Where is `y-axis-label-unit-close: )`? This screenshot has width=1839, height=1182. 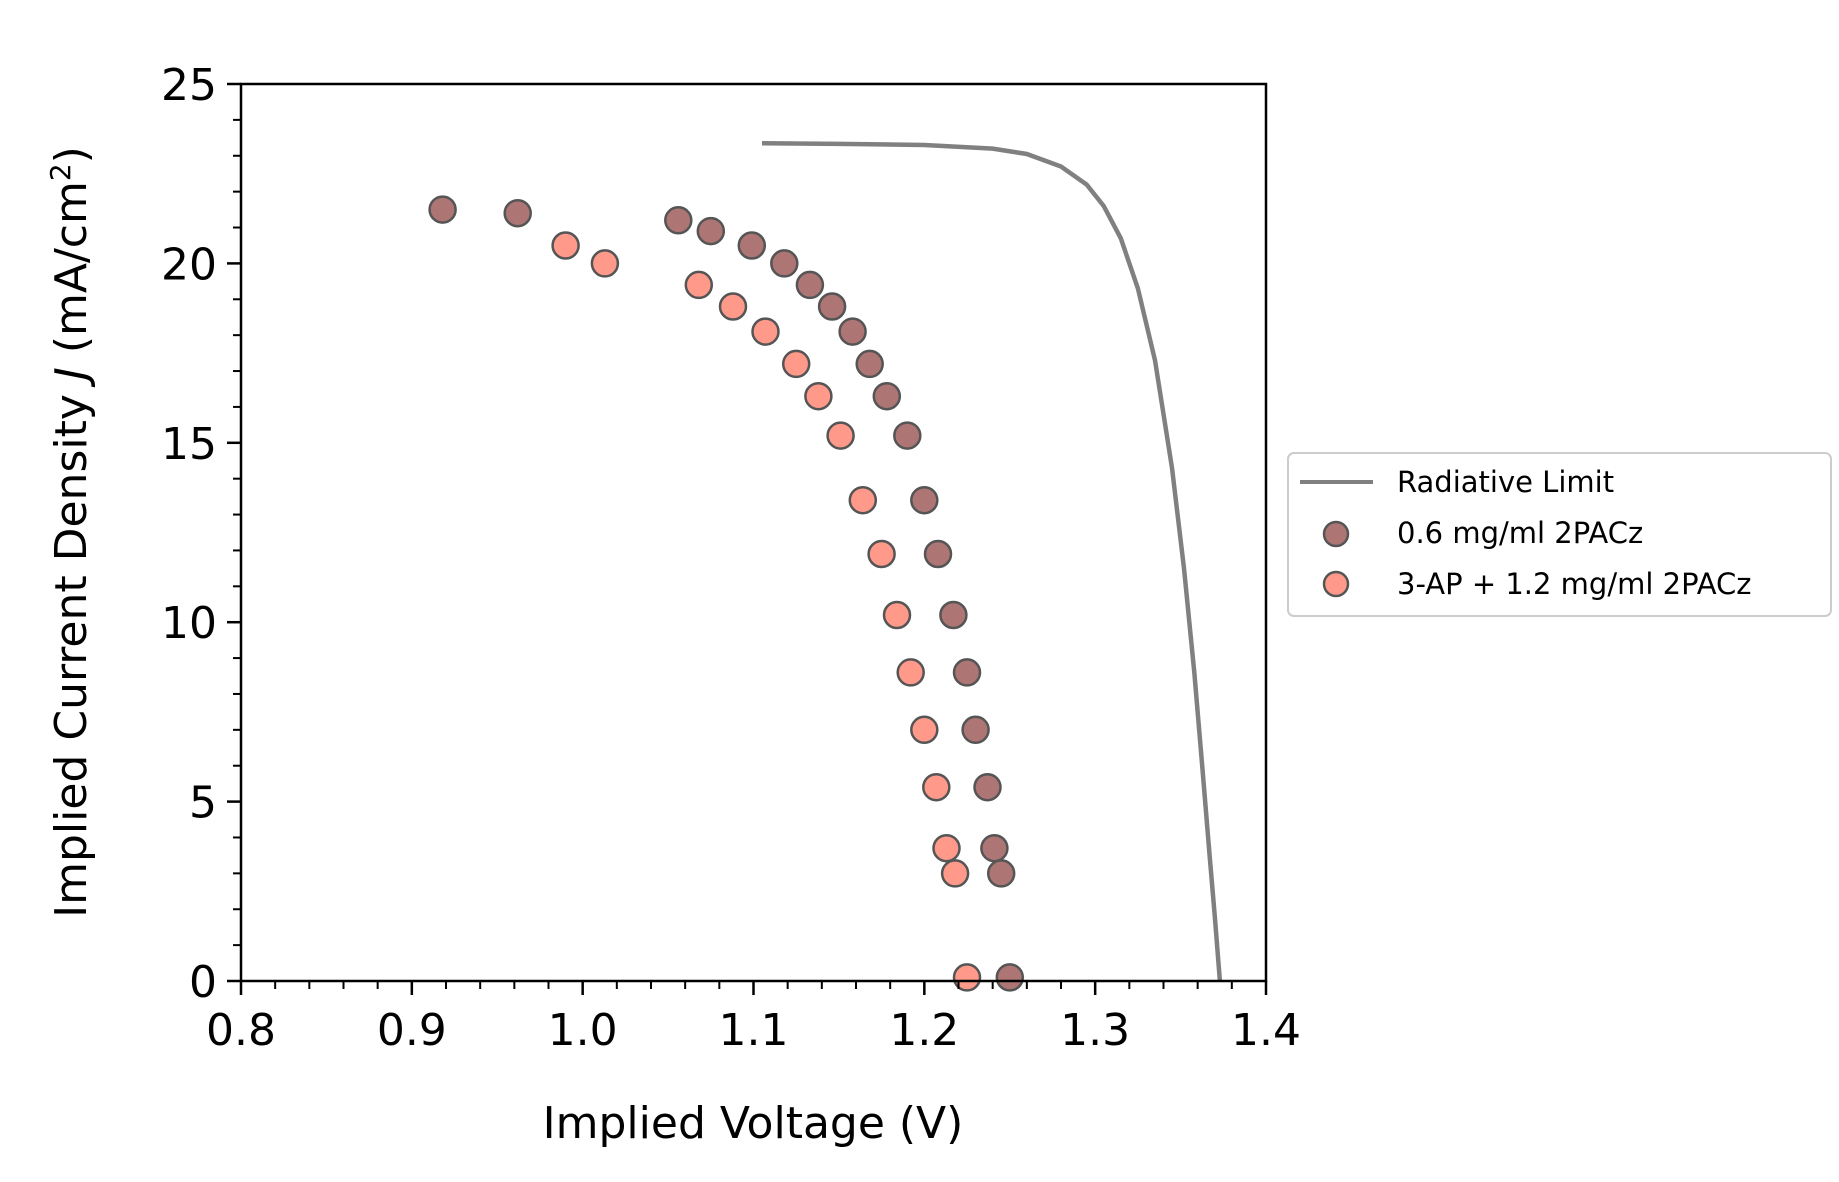
y-axis-label-unit-close: ) is located at coordinates (71, 154).